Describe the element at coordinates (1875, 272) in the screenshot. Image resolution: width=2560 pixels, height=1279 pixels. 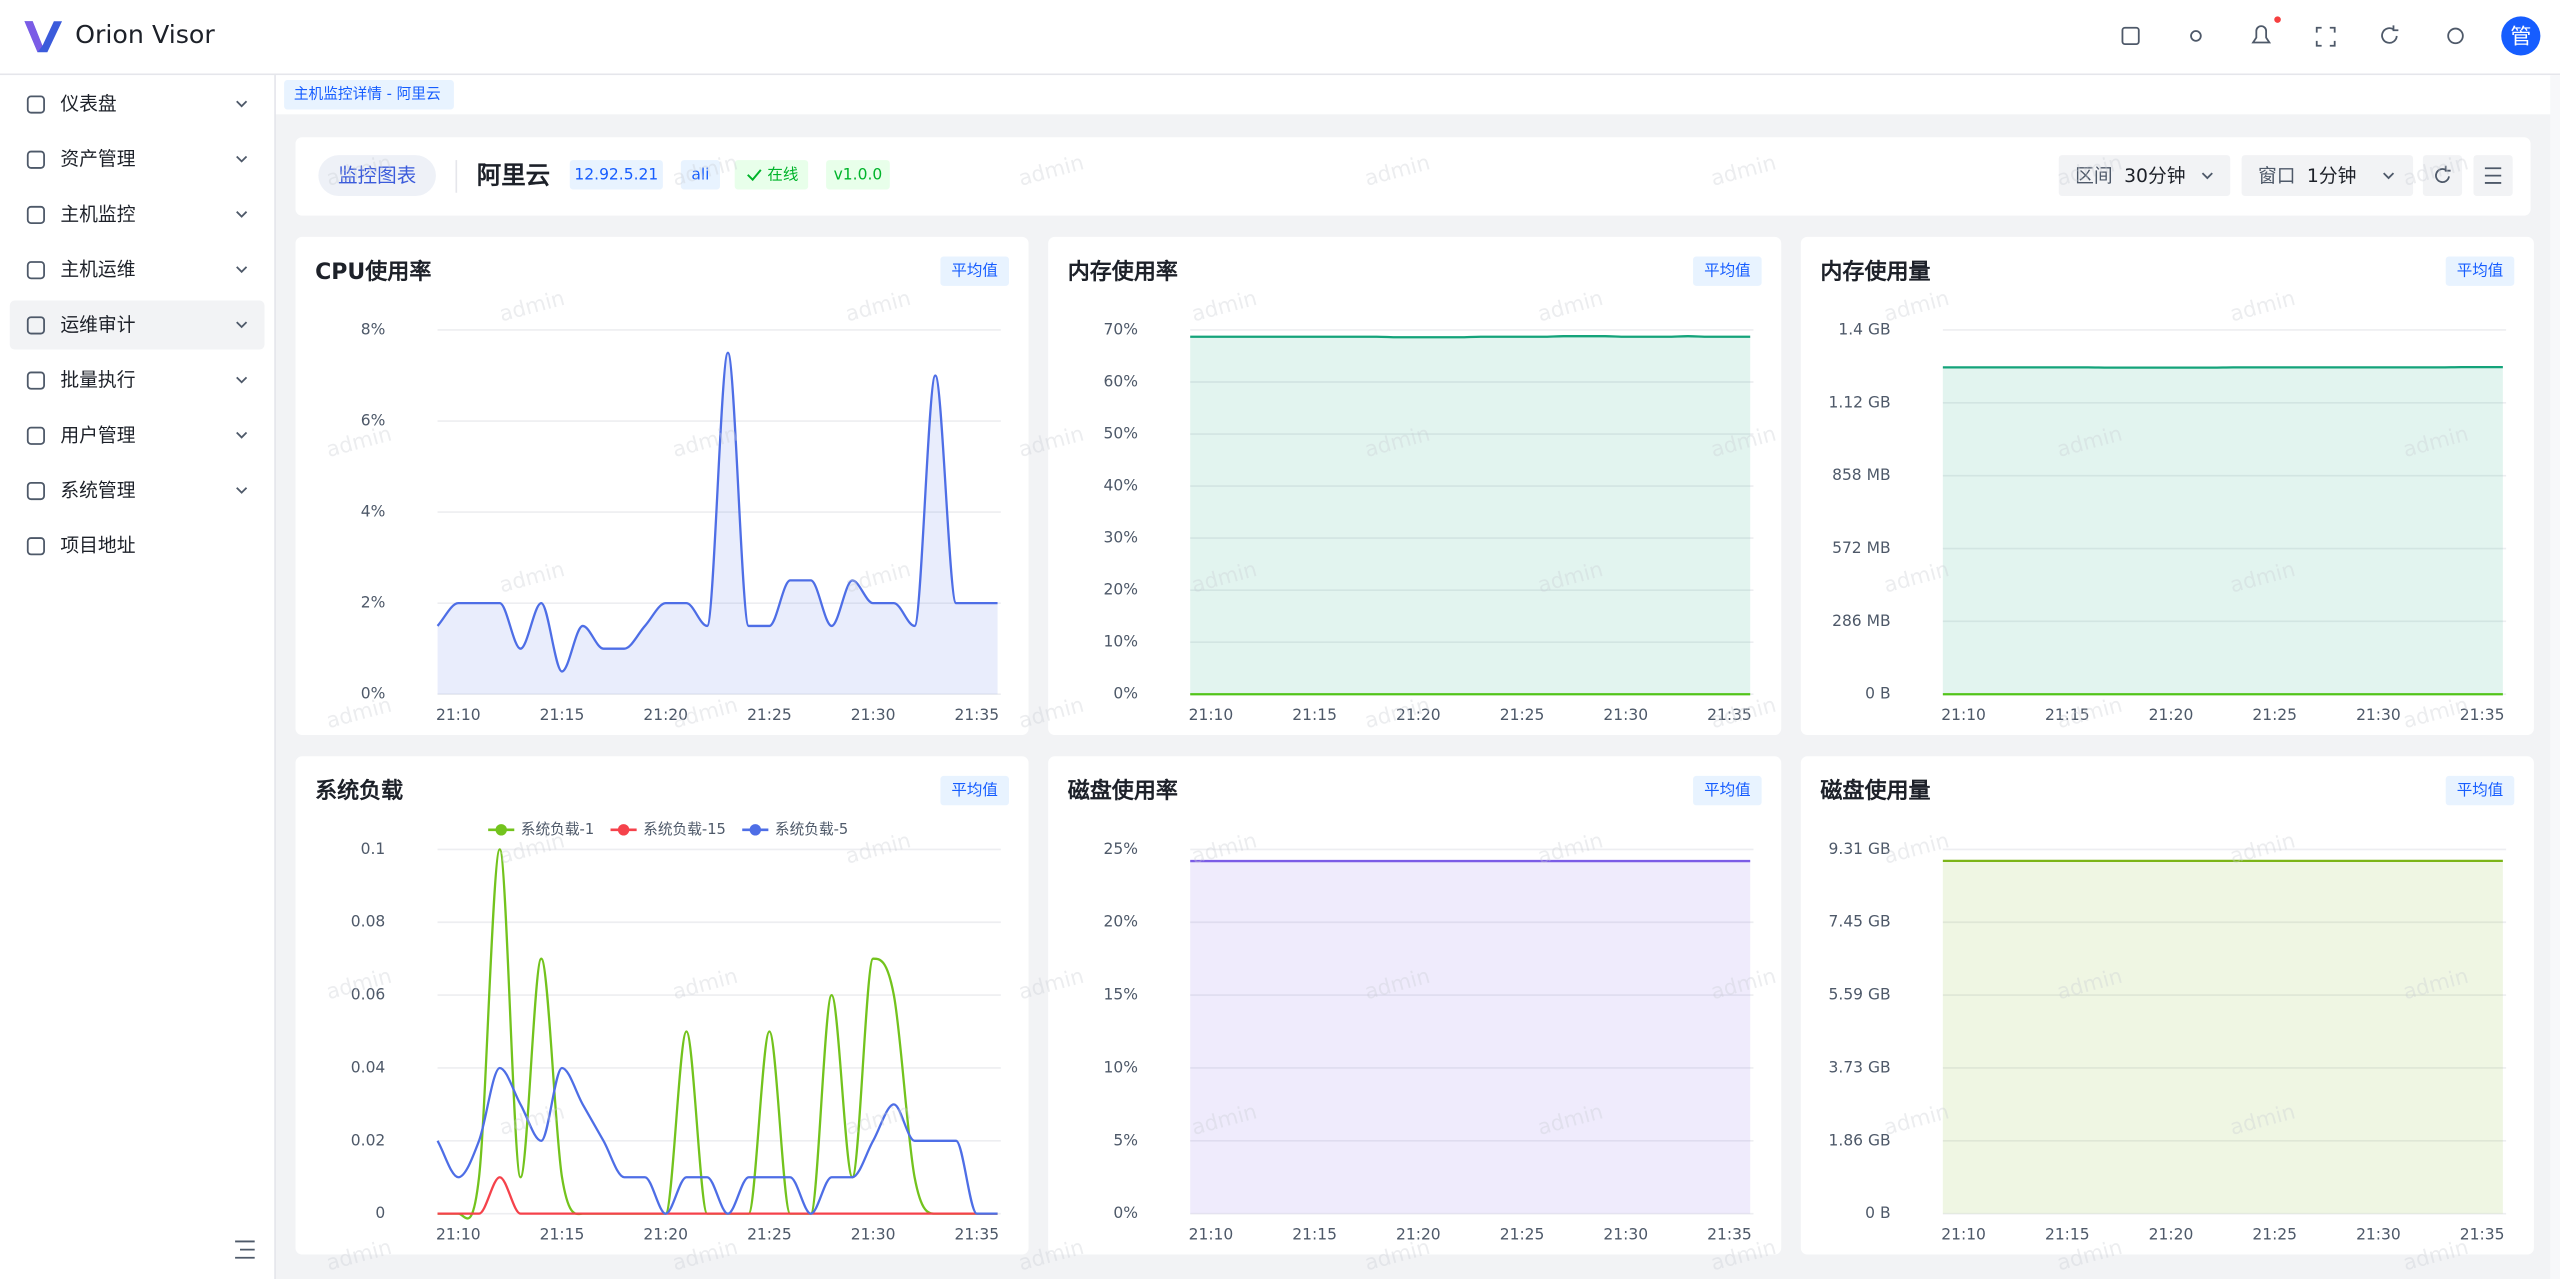
I see `chart-title: 内存使用量` at that location.